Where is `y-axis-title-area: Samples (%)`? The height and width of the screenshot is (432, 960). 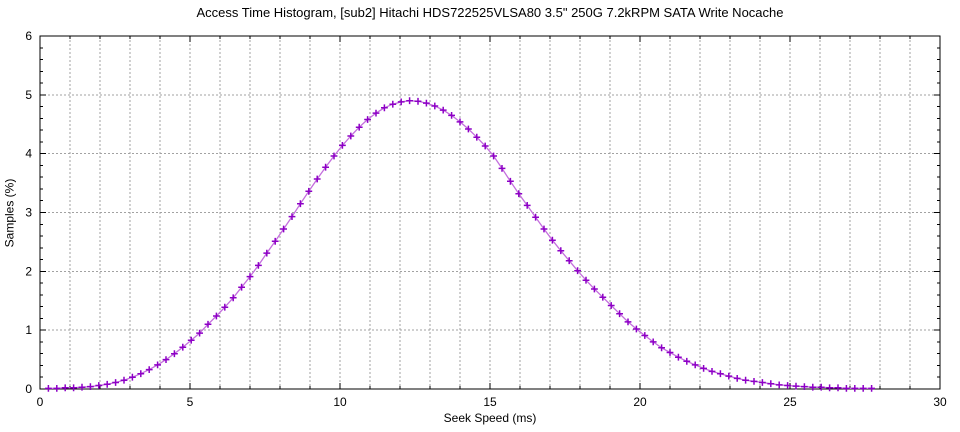 y-axis-title-area: Samples (%) is located at coordinates (9, 212).